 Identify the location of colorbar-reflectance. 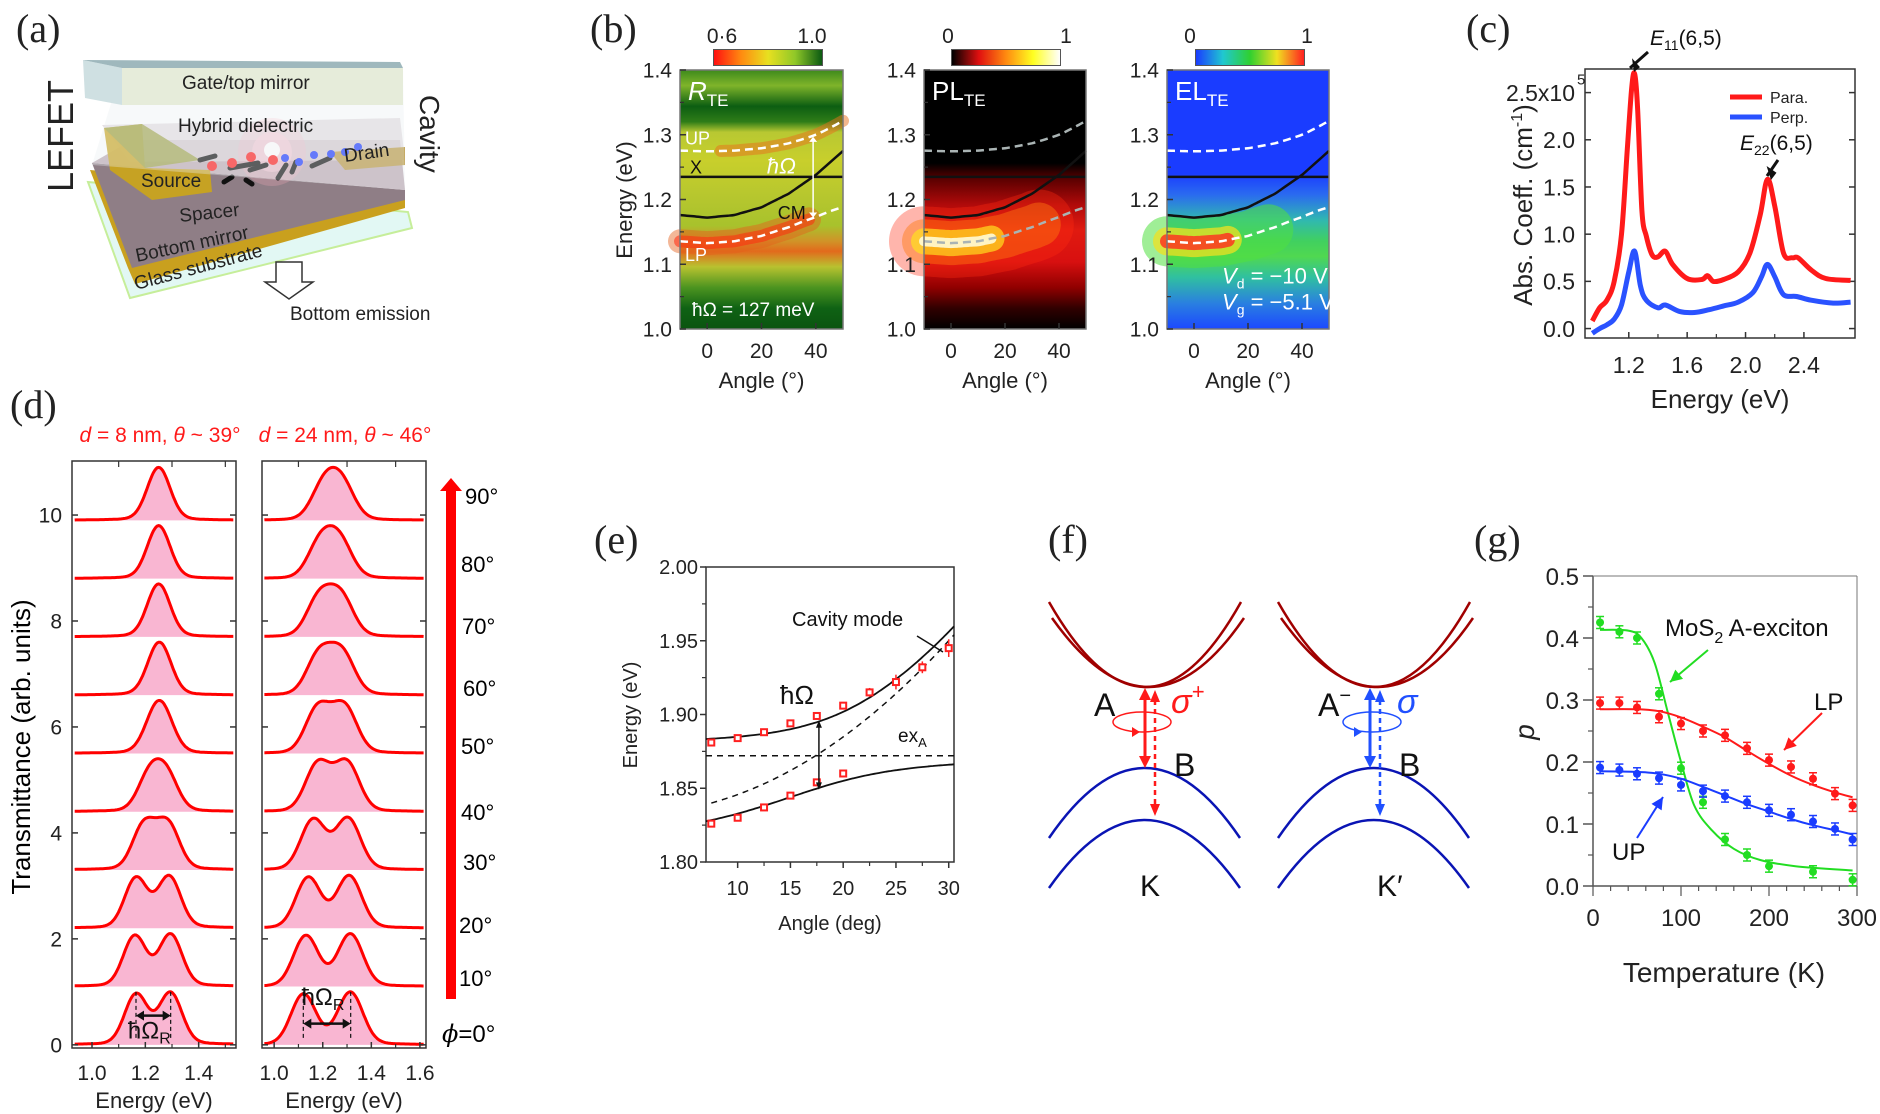
(768, 57).